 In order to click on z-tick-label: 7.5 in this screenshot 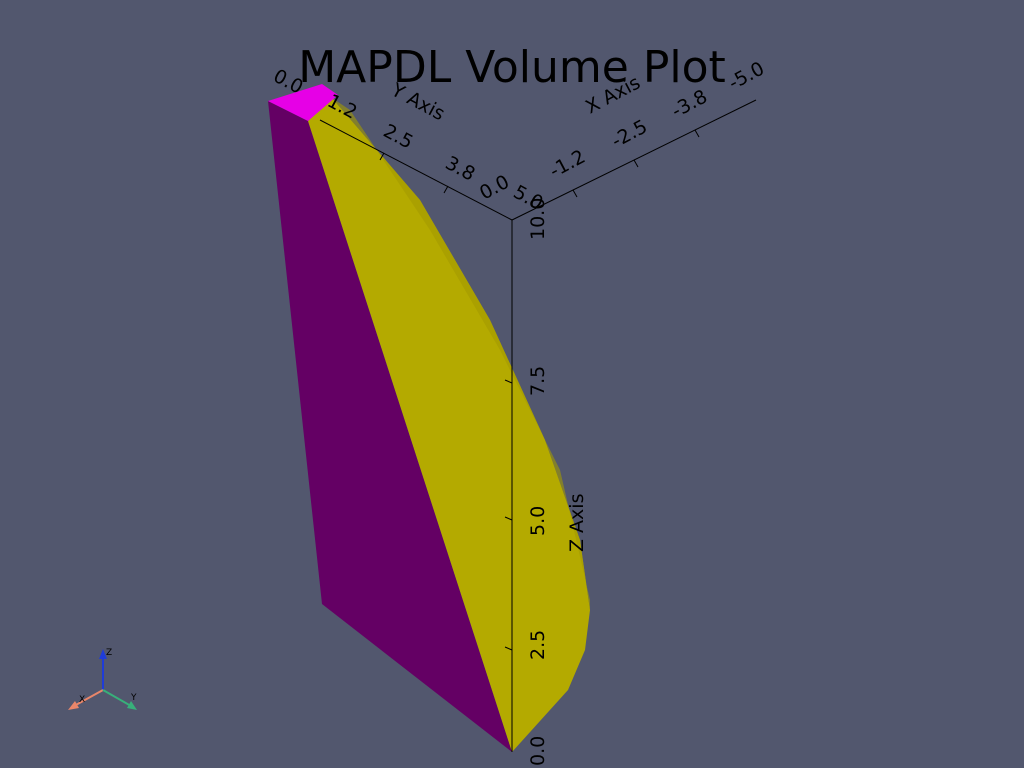, I will do `click(538, 381)`.